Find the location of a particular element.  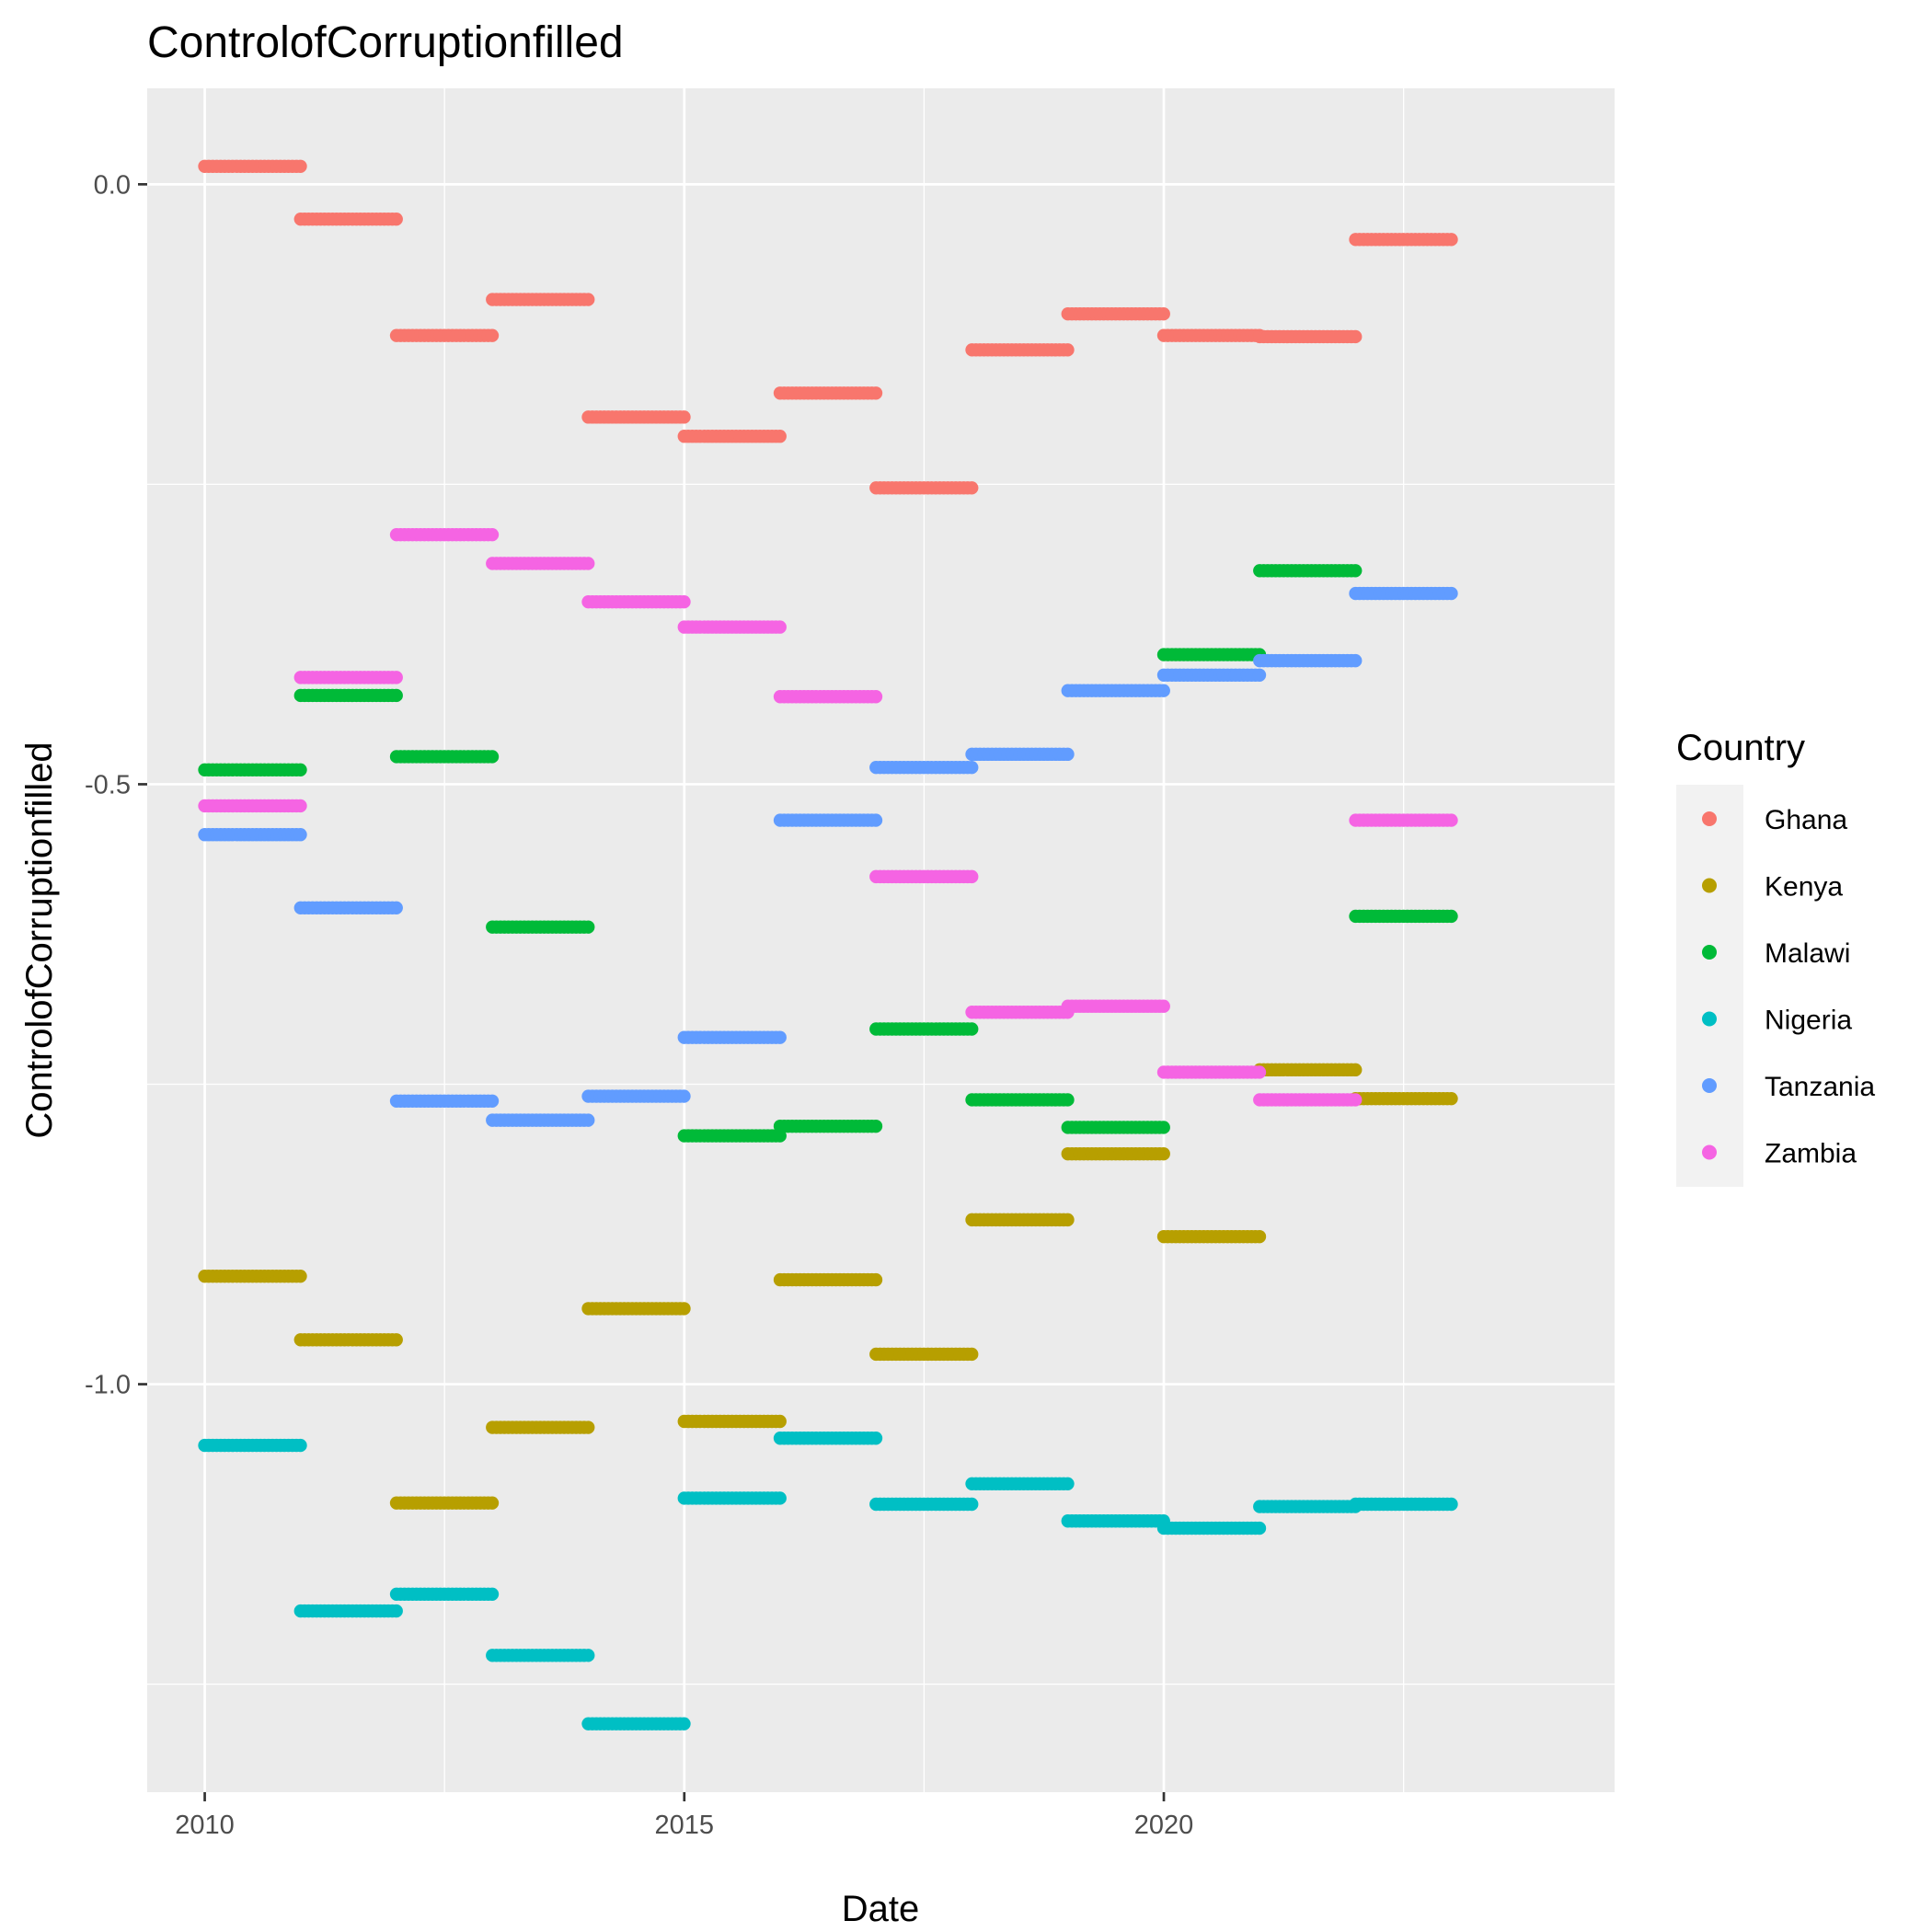

x-axis-title: Date is located at coordinates (881, 1909).